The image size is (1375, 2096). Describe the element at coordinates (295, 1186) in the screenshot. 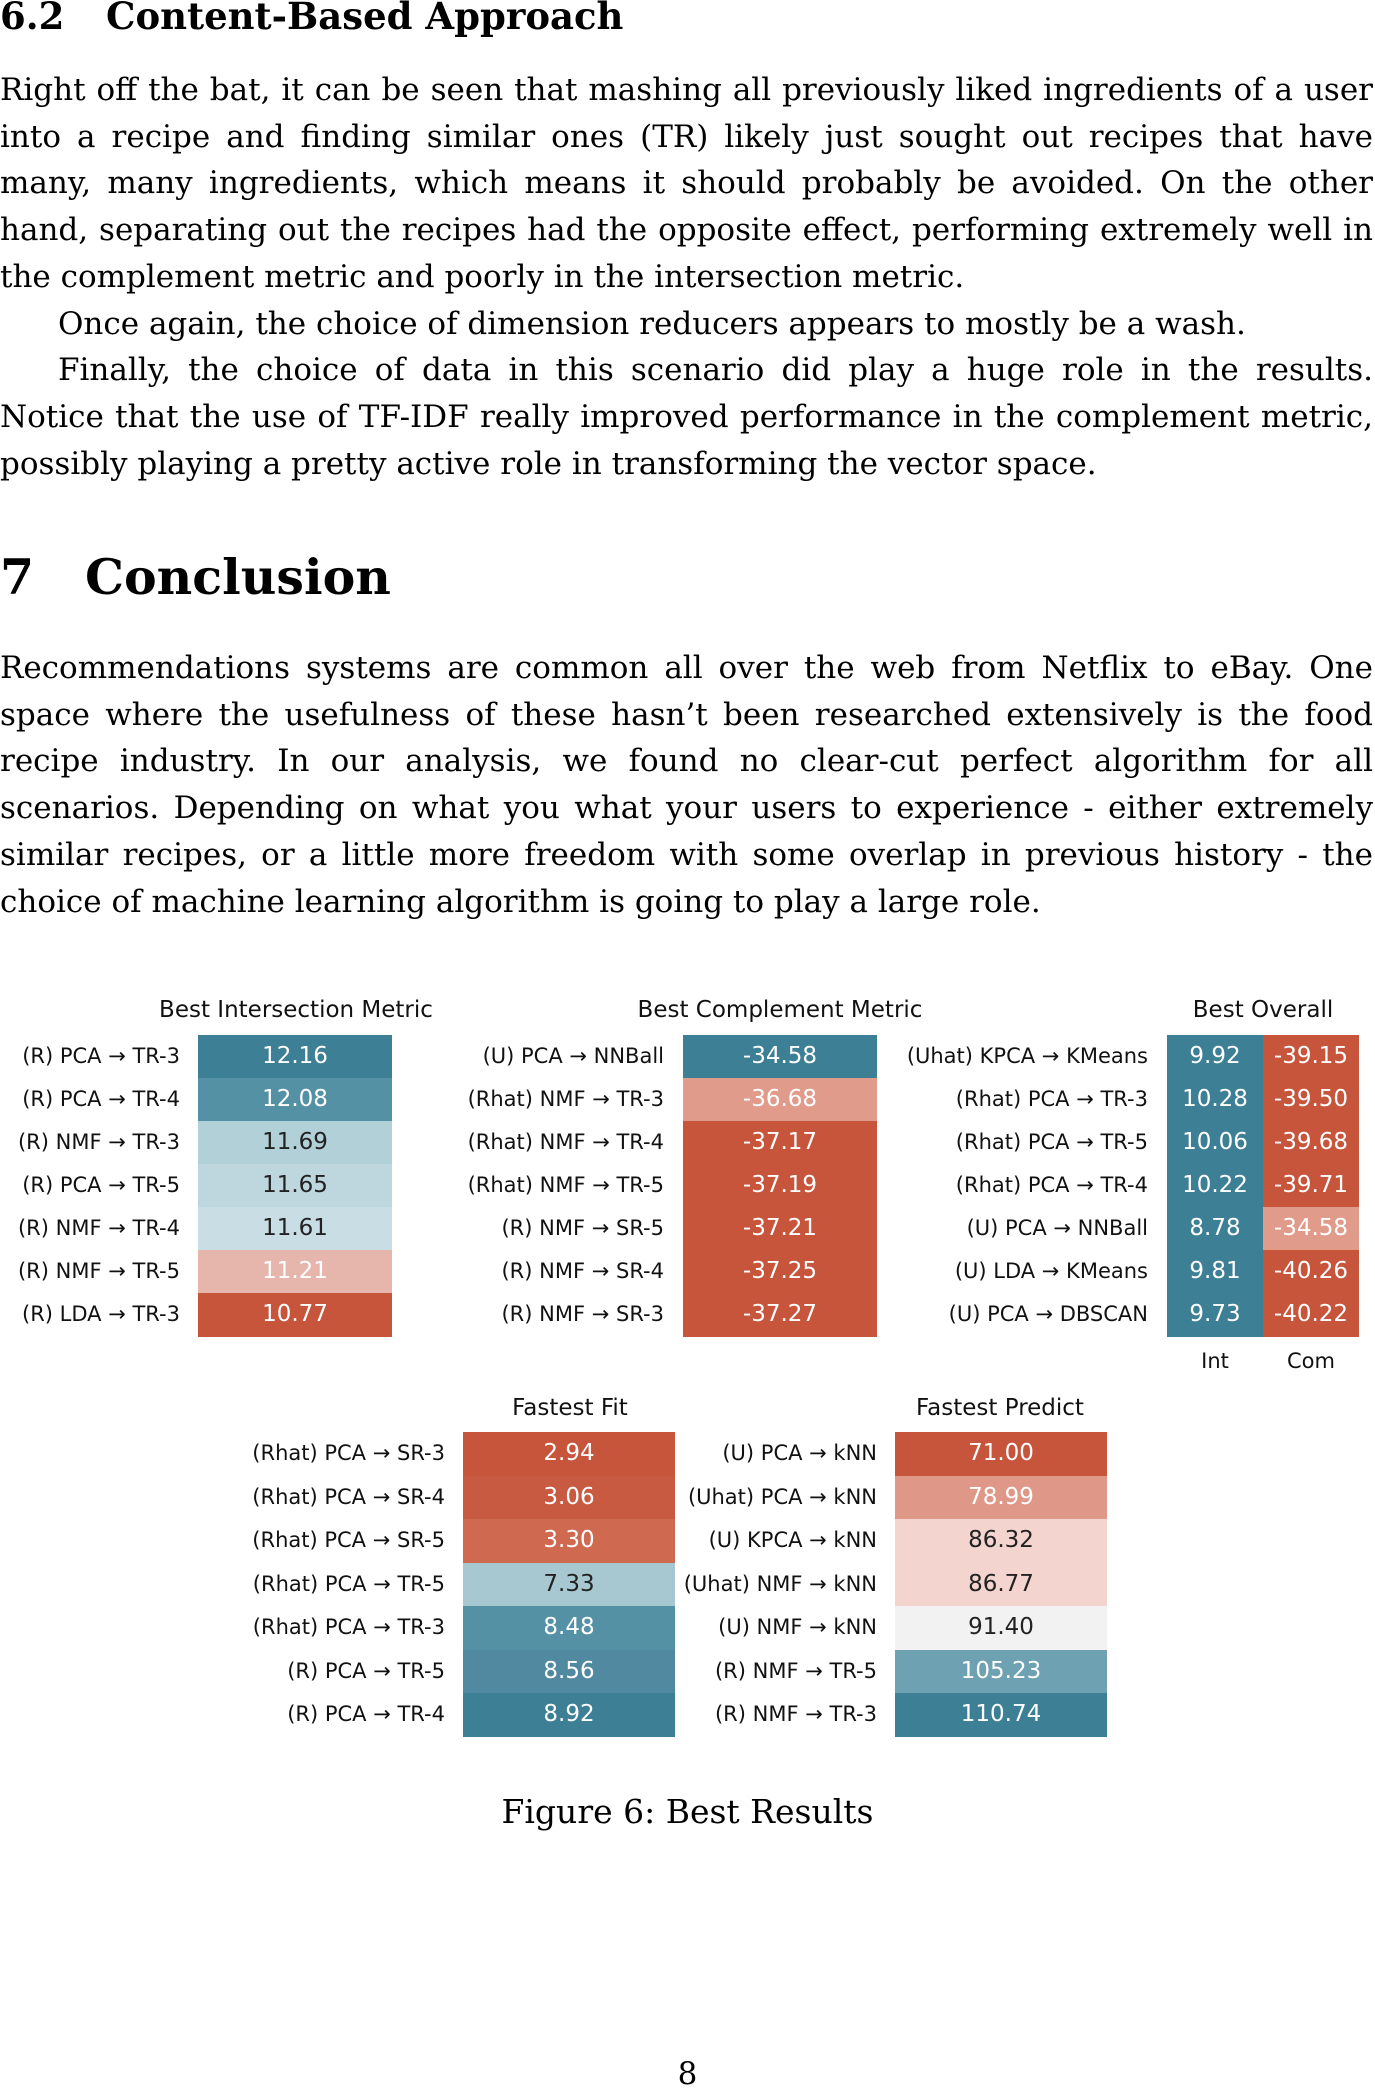

I see `heatmap-cell: 11.65` at that location.